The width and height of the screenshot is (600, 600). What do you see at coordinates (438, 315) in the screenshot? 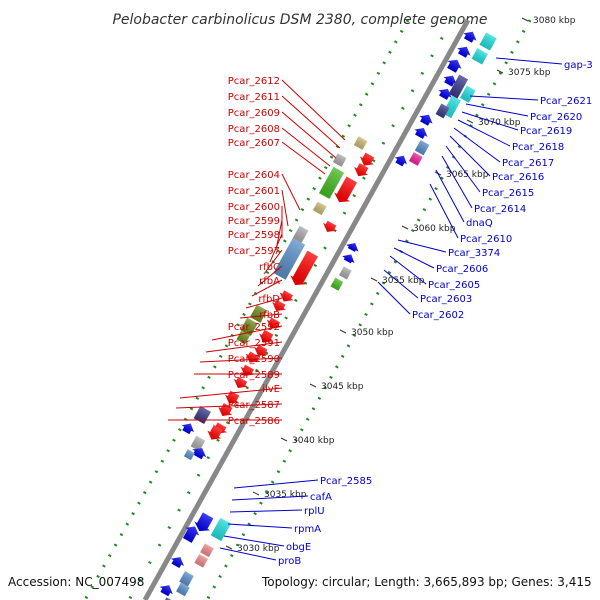
I see `right-label-text: Pcar_2602` at bounding box center [438, 315].